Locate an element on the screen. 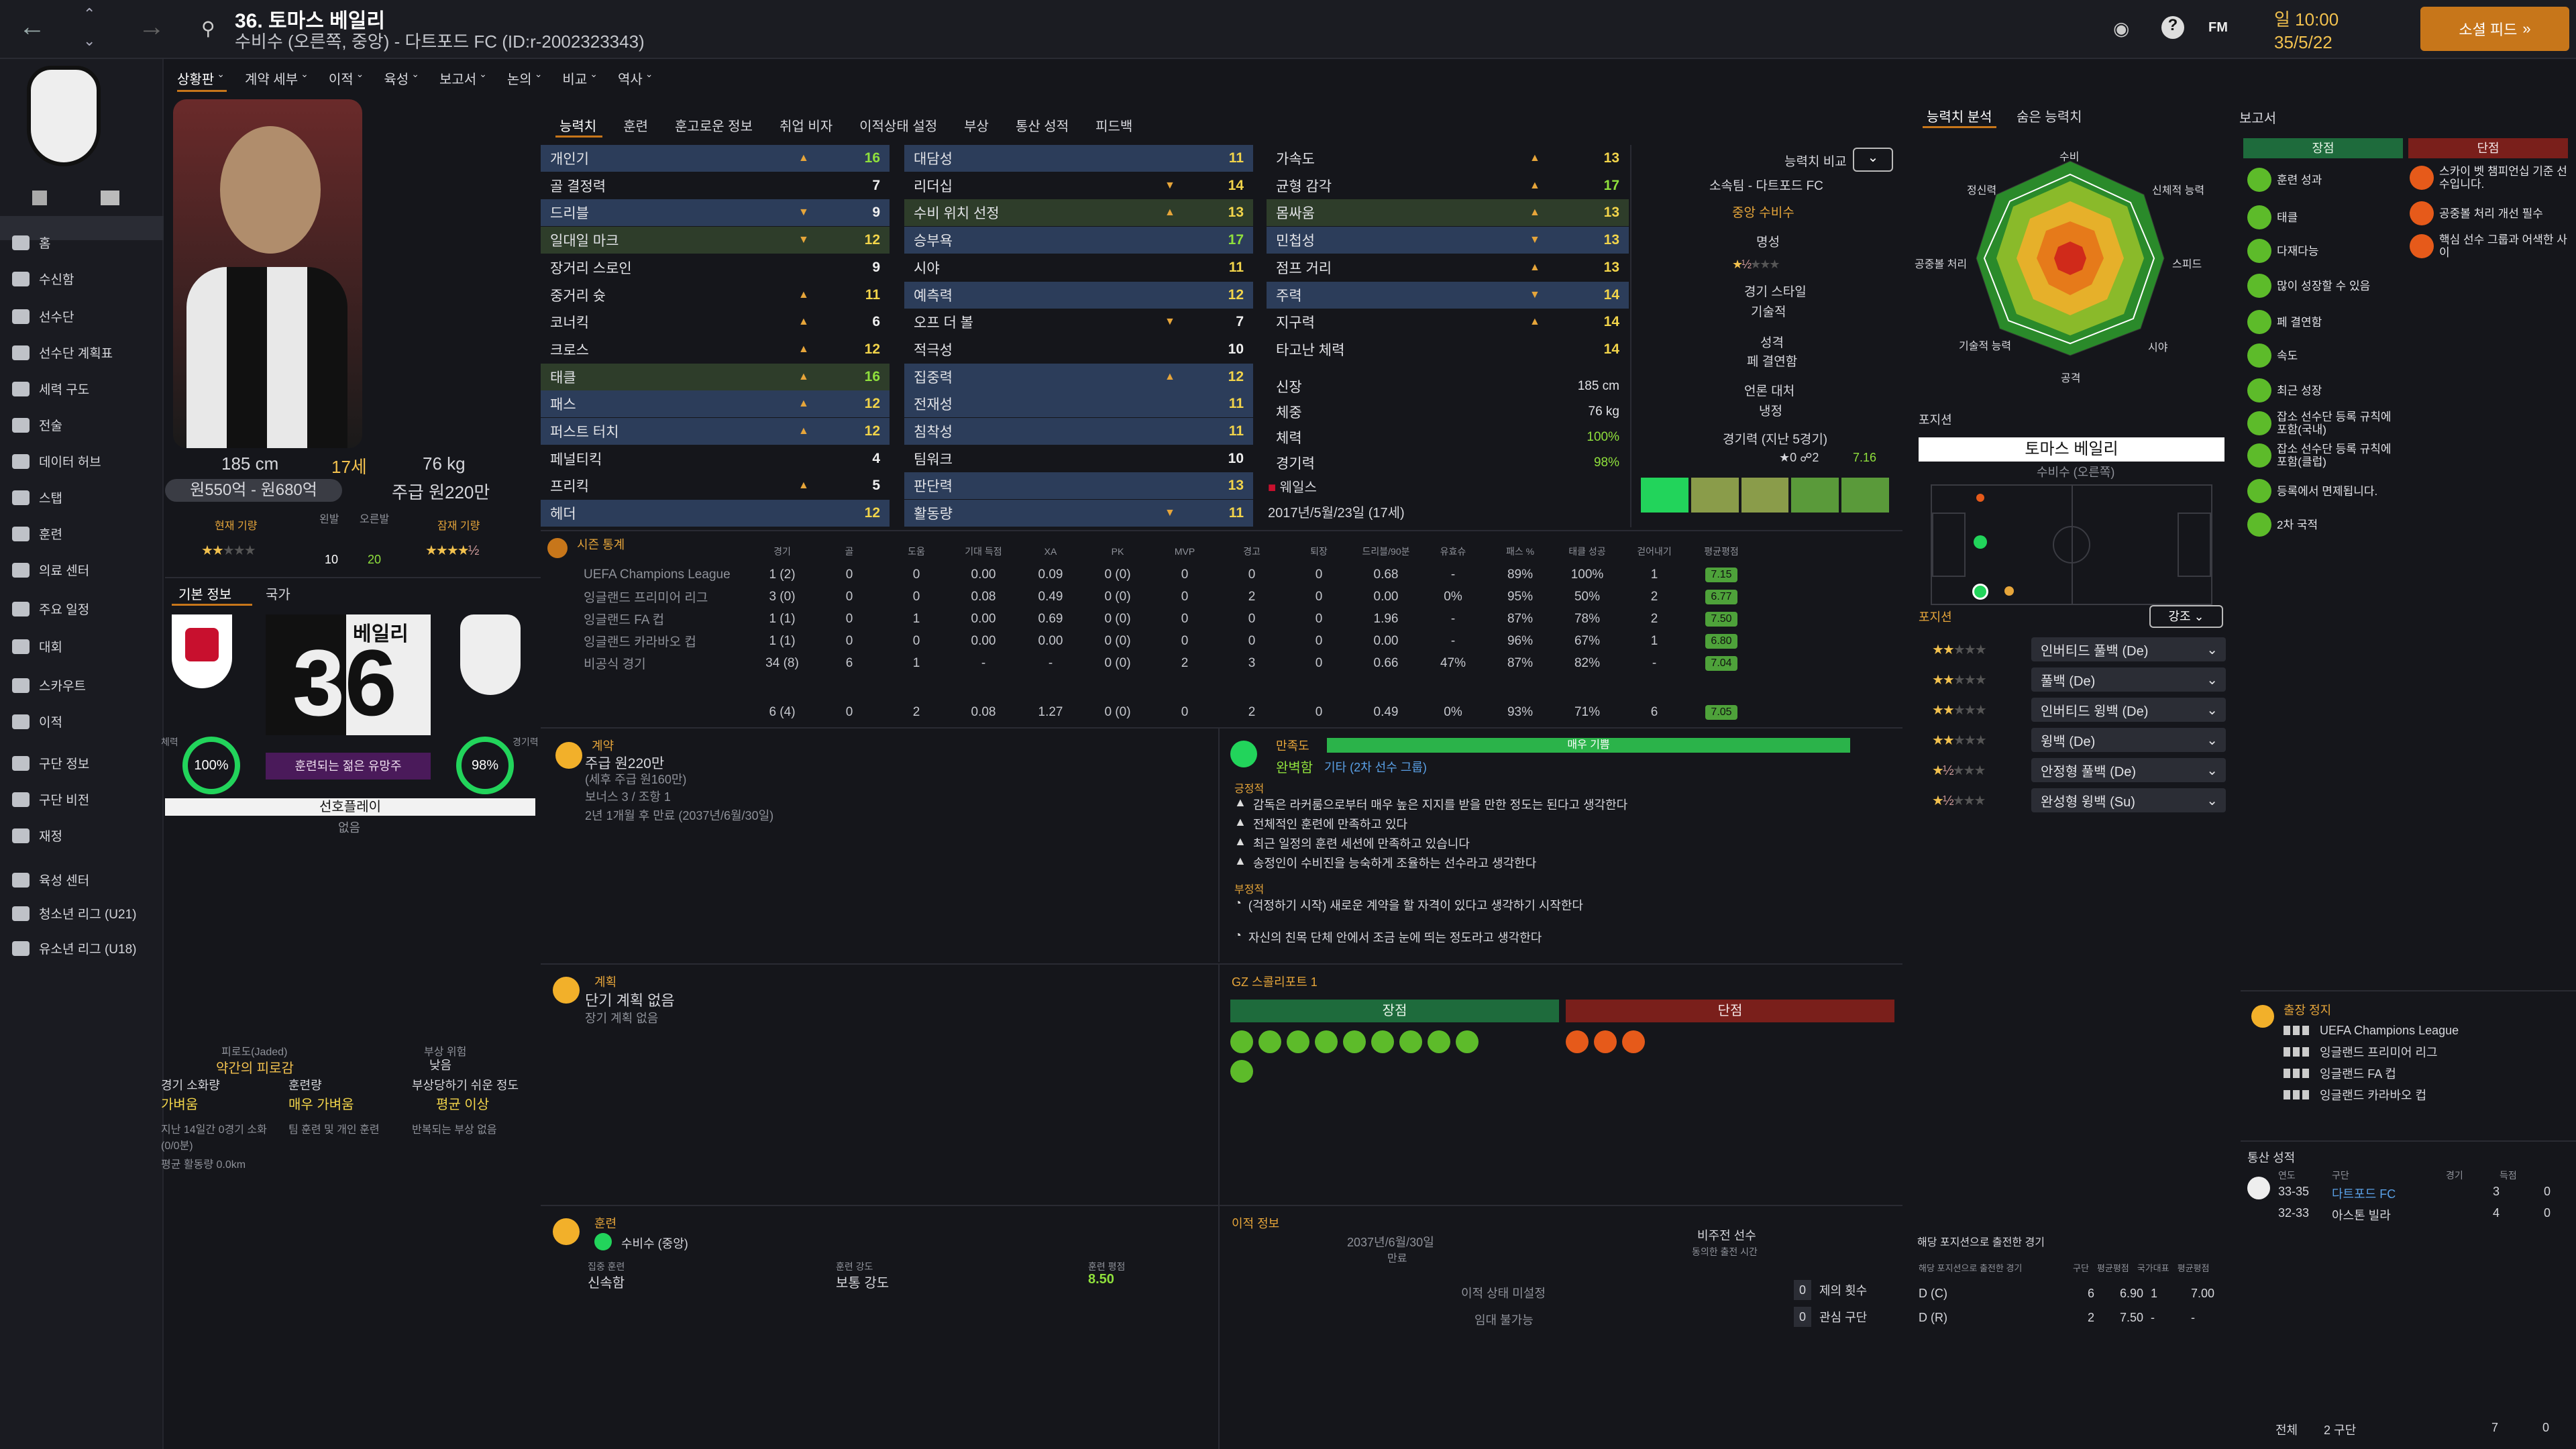 This screenshot has height=1449, width=2576. physical-row: 가속도 ▲ 13 is located at coordinates (1448, 158).